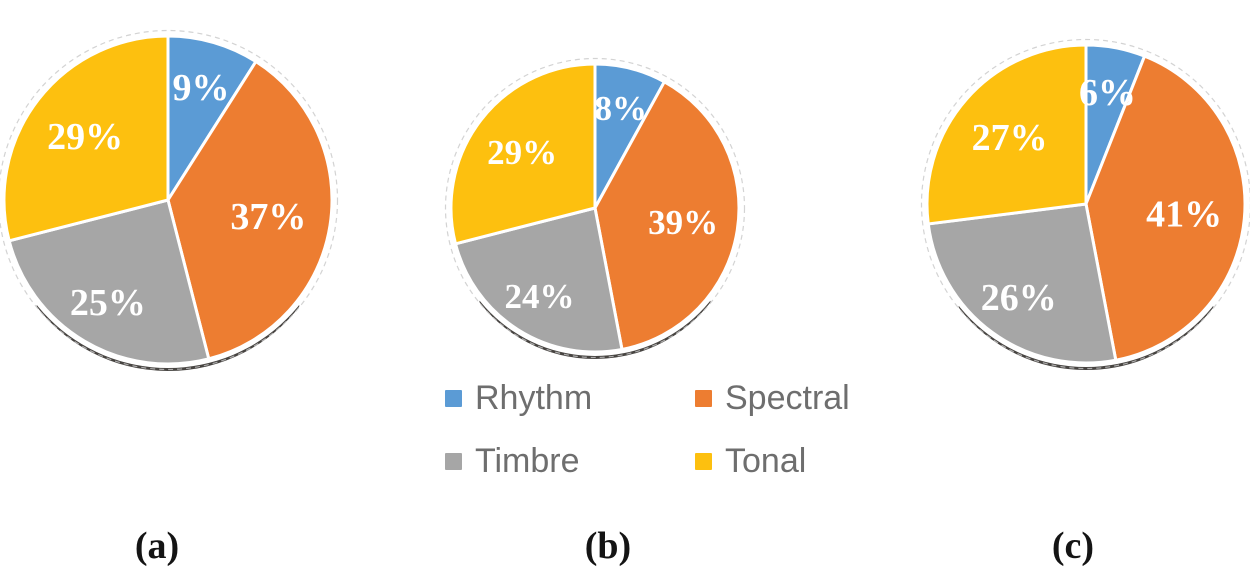 This screenshot has height=571, width=1250. I want to click on legend-item-timbre: Timbre, so click(570, 460).